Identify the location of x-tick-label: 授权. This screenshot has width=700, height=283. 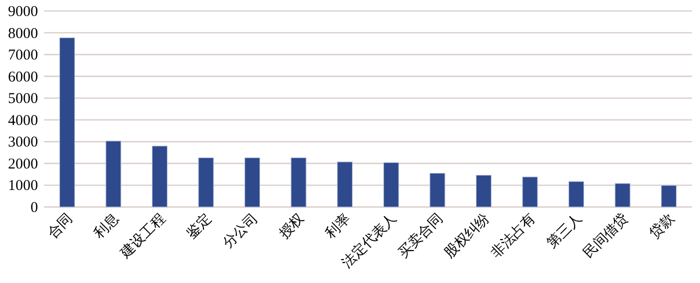
(292, 226).